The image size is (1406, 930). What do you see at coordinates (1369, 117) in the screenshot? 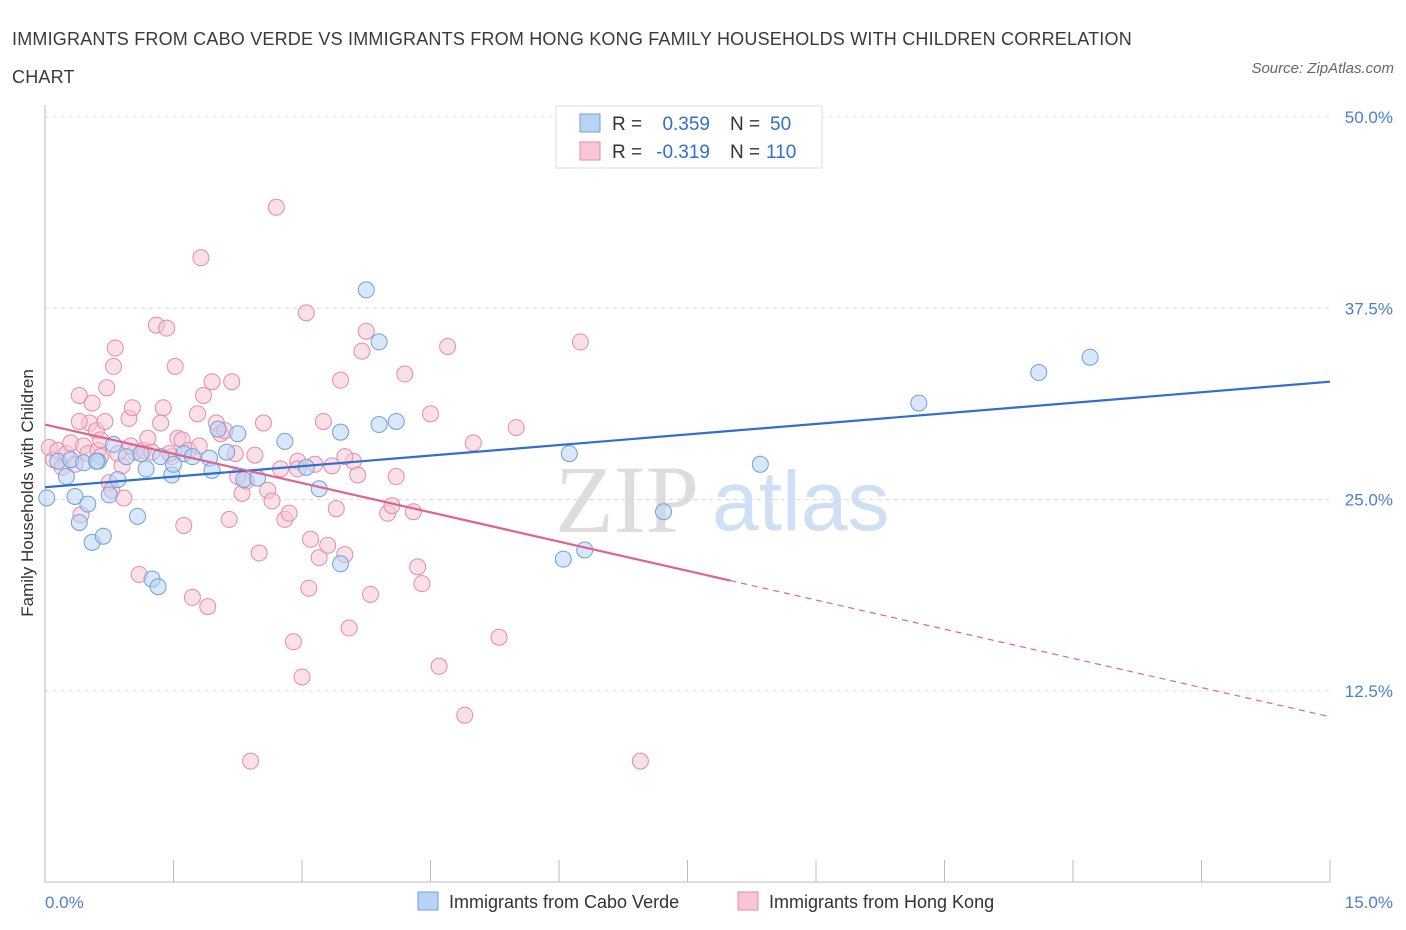
I see `y-tick-label-3: 50.0%` at bounding box center [1369, 117].